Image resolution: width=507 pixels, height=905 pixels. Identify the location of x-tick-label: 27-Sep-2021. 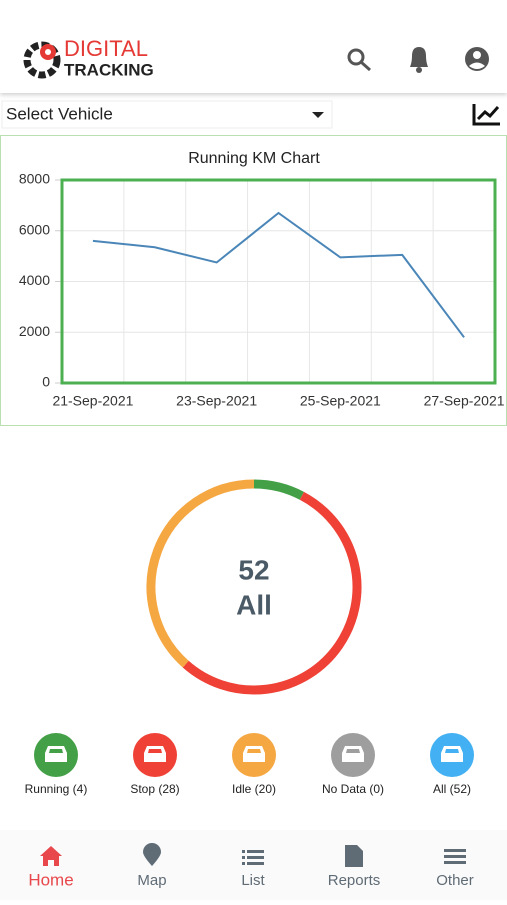
(464, 401).